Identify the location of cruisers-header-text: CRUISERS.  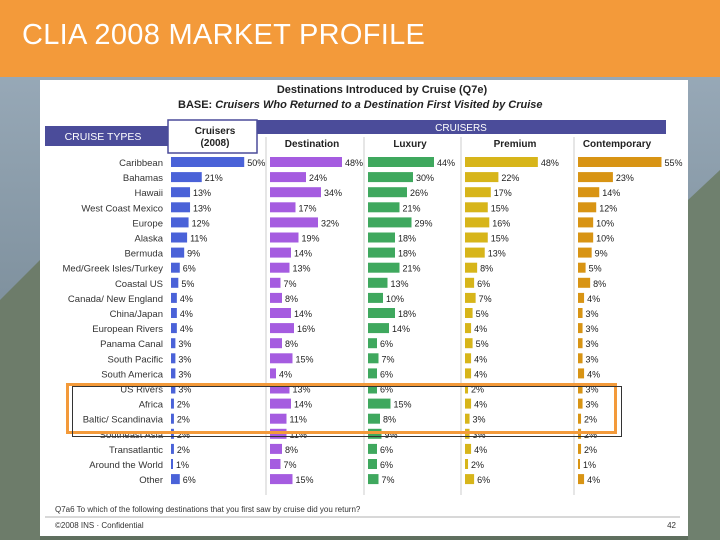
(461, 128).